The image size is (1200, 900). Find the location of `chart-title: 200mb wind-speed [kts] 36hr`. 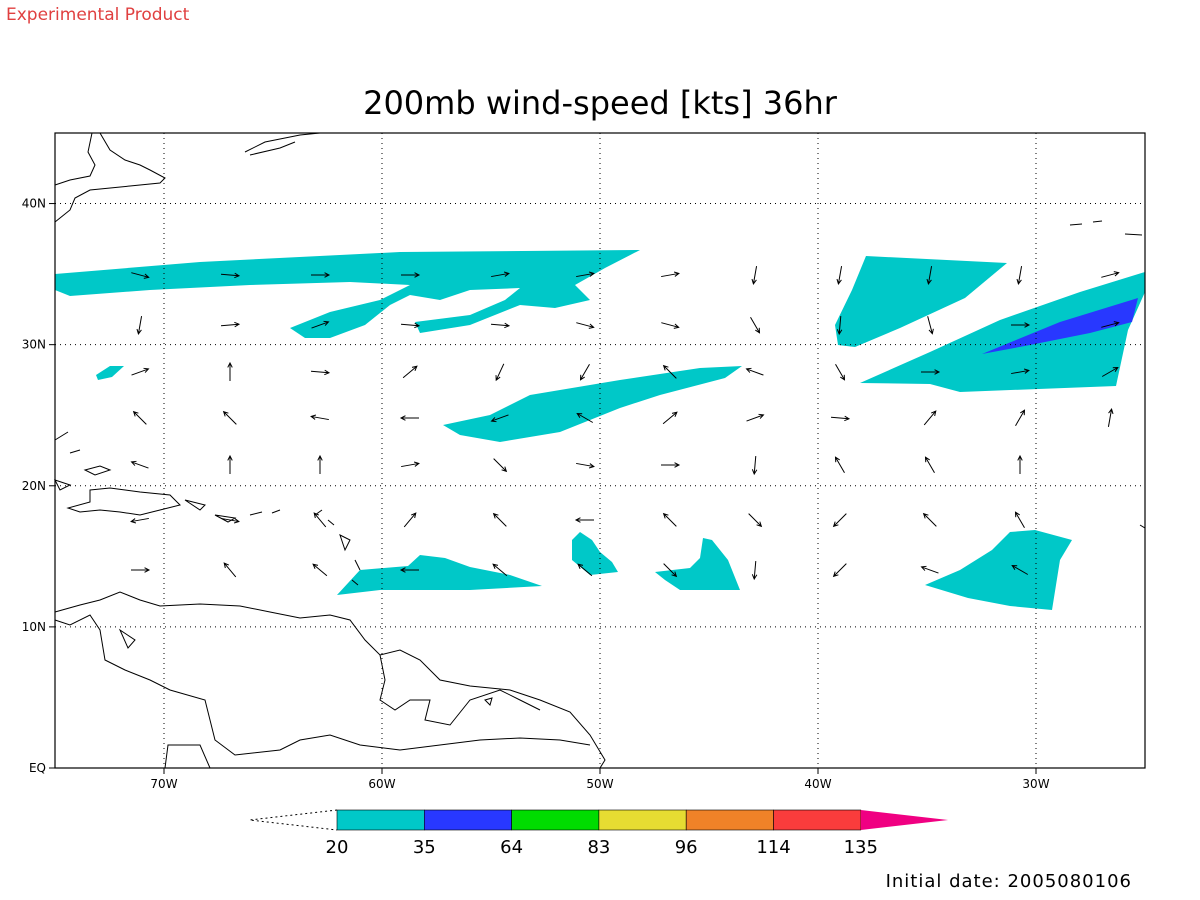

chart-title: 200mb wind-speed [kts] 36hr is located at coordinates (600, 103).